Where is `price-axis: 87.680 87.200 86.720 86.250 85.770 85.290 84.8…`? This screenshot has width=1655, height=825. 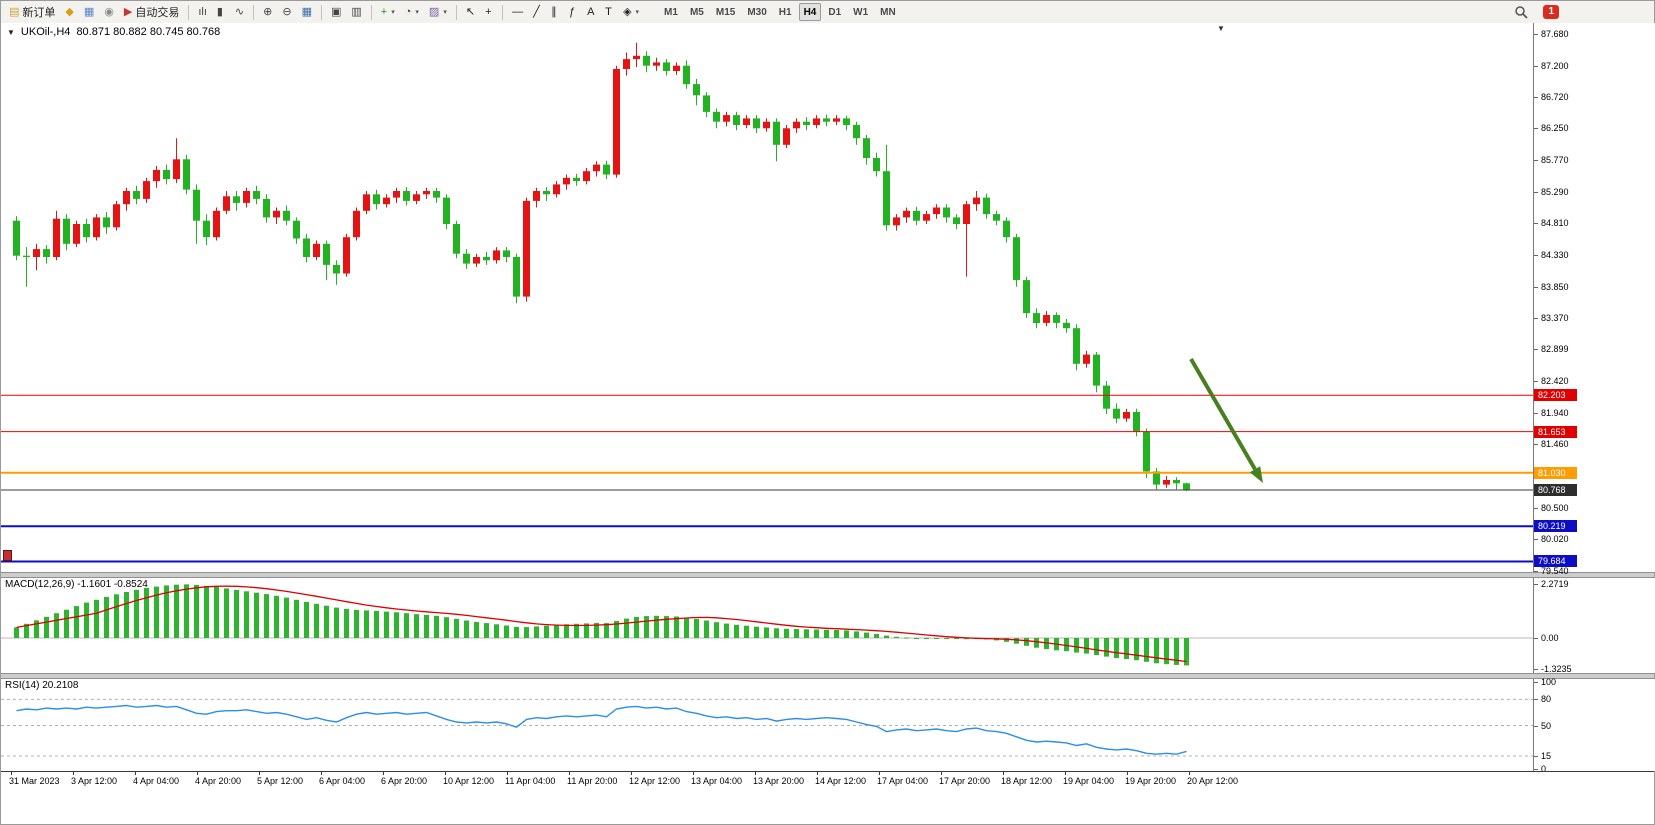 price-axis: 87.680 87.200 86.720 86.250 85.770 85.290 84.8… is located at coordinates (1594, 299).